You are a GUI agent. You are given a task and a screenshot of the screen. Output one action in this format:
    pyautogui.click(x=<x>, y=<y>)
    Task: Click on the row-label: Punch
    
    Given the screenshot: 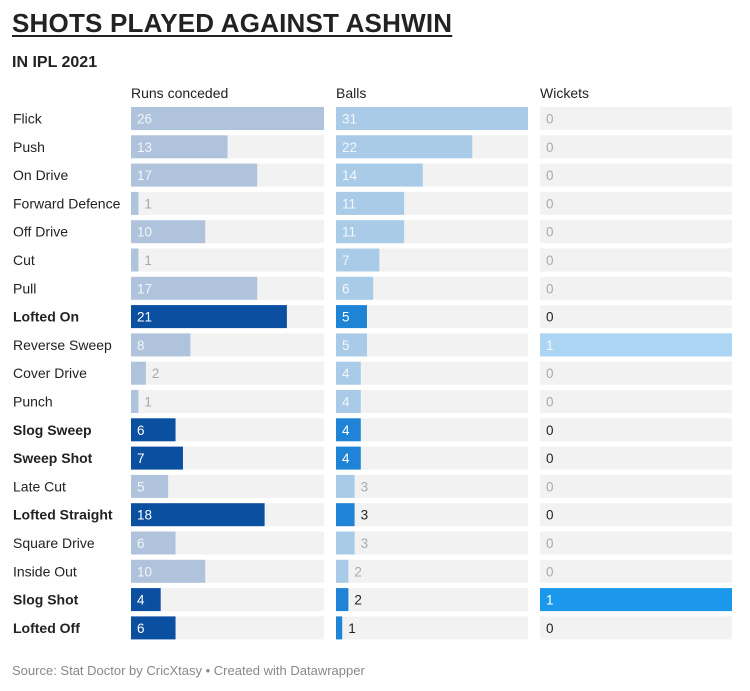 What is the action you would take?
    pyautogui.click(x=33, y=402)
    